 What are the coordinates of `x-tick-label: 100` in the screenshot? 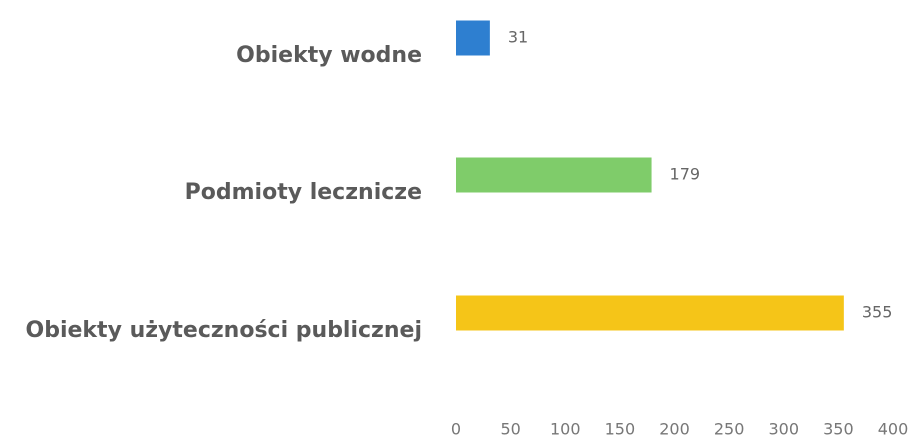 It's located at (565, 429).